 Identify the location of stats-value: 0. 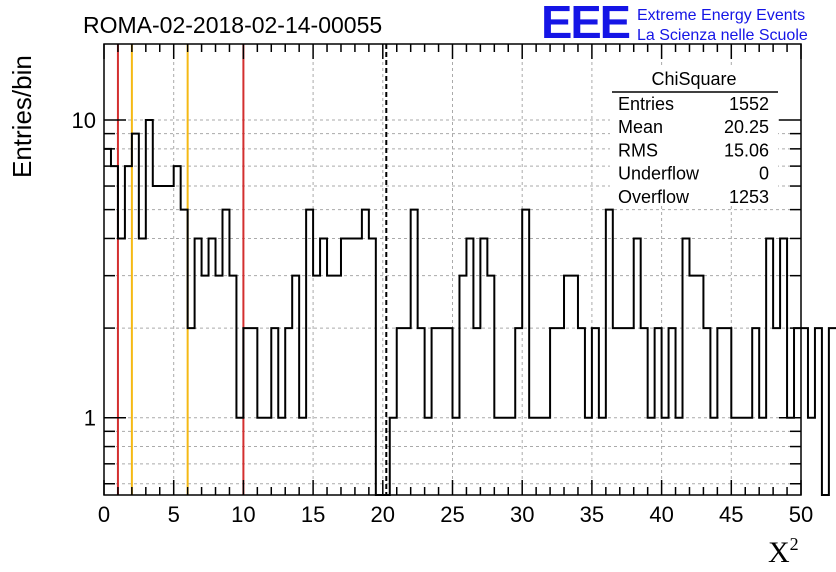
(764, 174).